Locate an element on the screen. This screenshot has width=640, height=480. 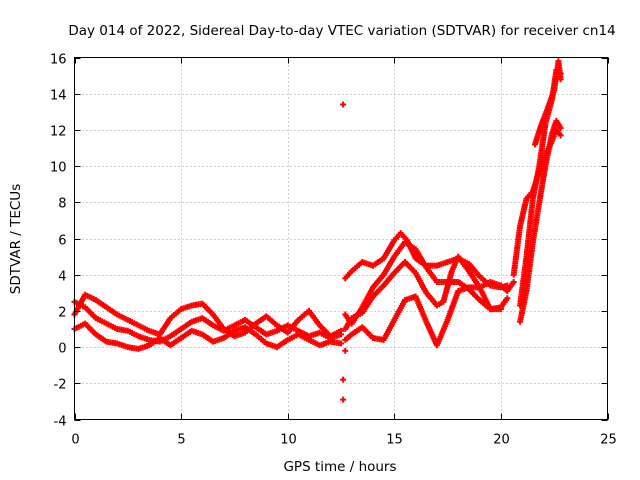
y-tick-label: 10 is located at coordinates (58, 168).